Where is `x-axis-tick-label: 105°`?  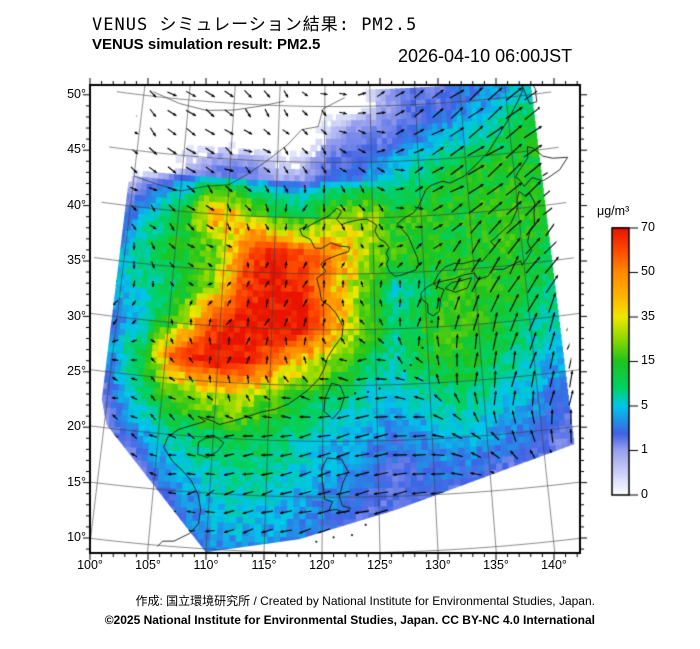 x-axis-tick-label: 105° is located at coordinates (148, 565).